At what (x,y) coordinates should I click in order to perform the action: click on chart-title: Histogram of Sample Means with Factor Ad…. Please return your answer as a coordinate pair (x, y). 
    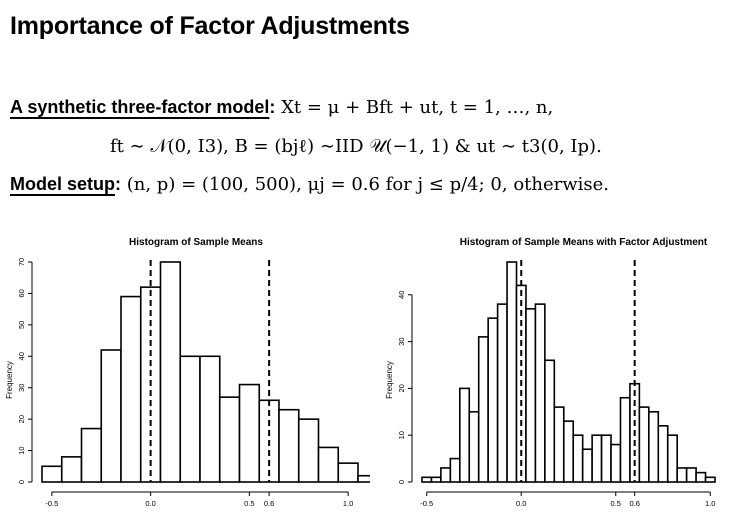
    Looking at the image, I should click on (584, 242).